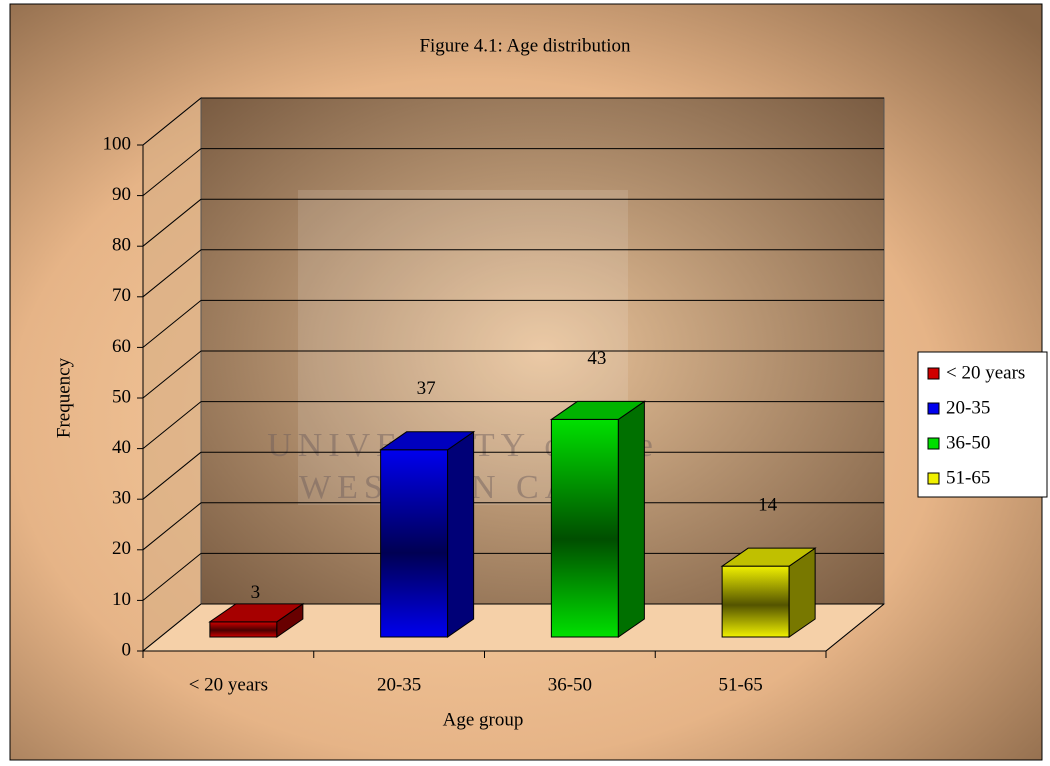 The width and height of the screenshot is (1050, 766). What do you see at coordinates (256, 592) in the screenshot?
I see `value-label: 3` at bounding box center [256, 592].